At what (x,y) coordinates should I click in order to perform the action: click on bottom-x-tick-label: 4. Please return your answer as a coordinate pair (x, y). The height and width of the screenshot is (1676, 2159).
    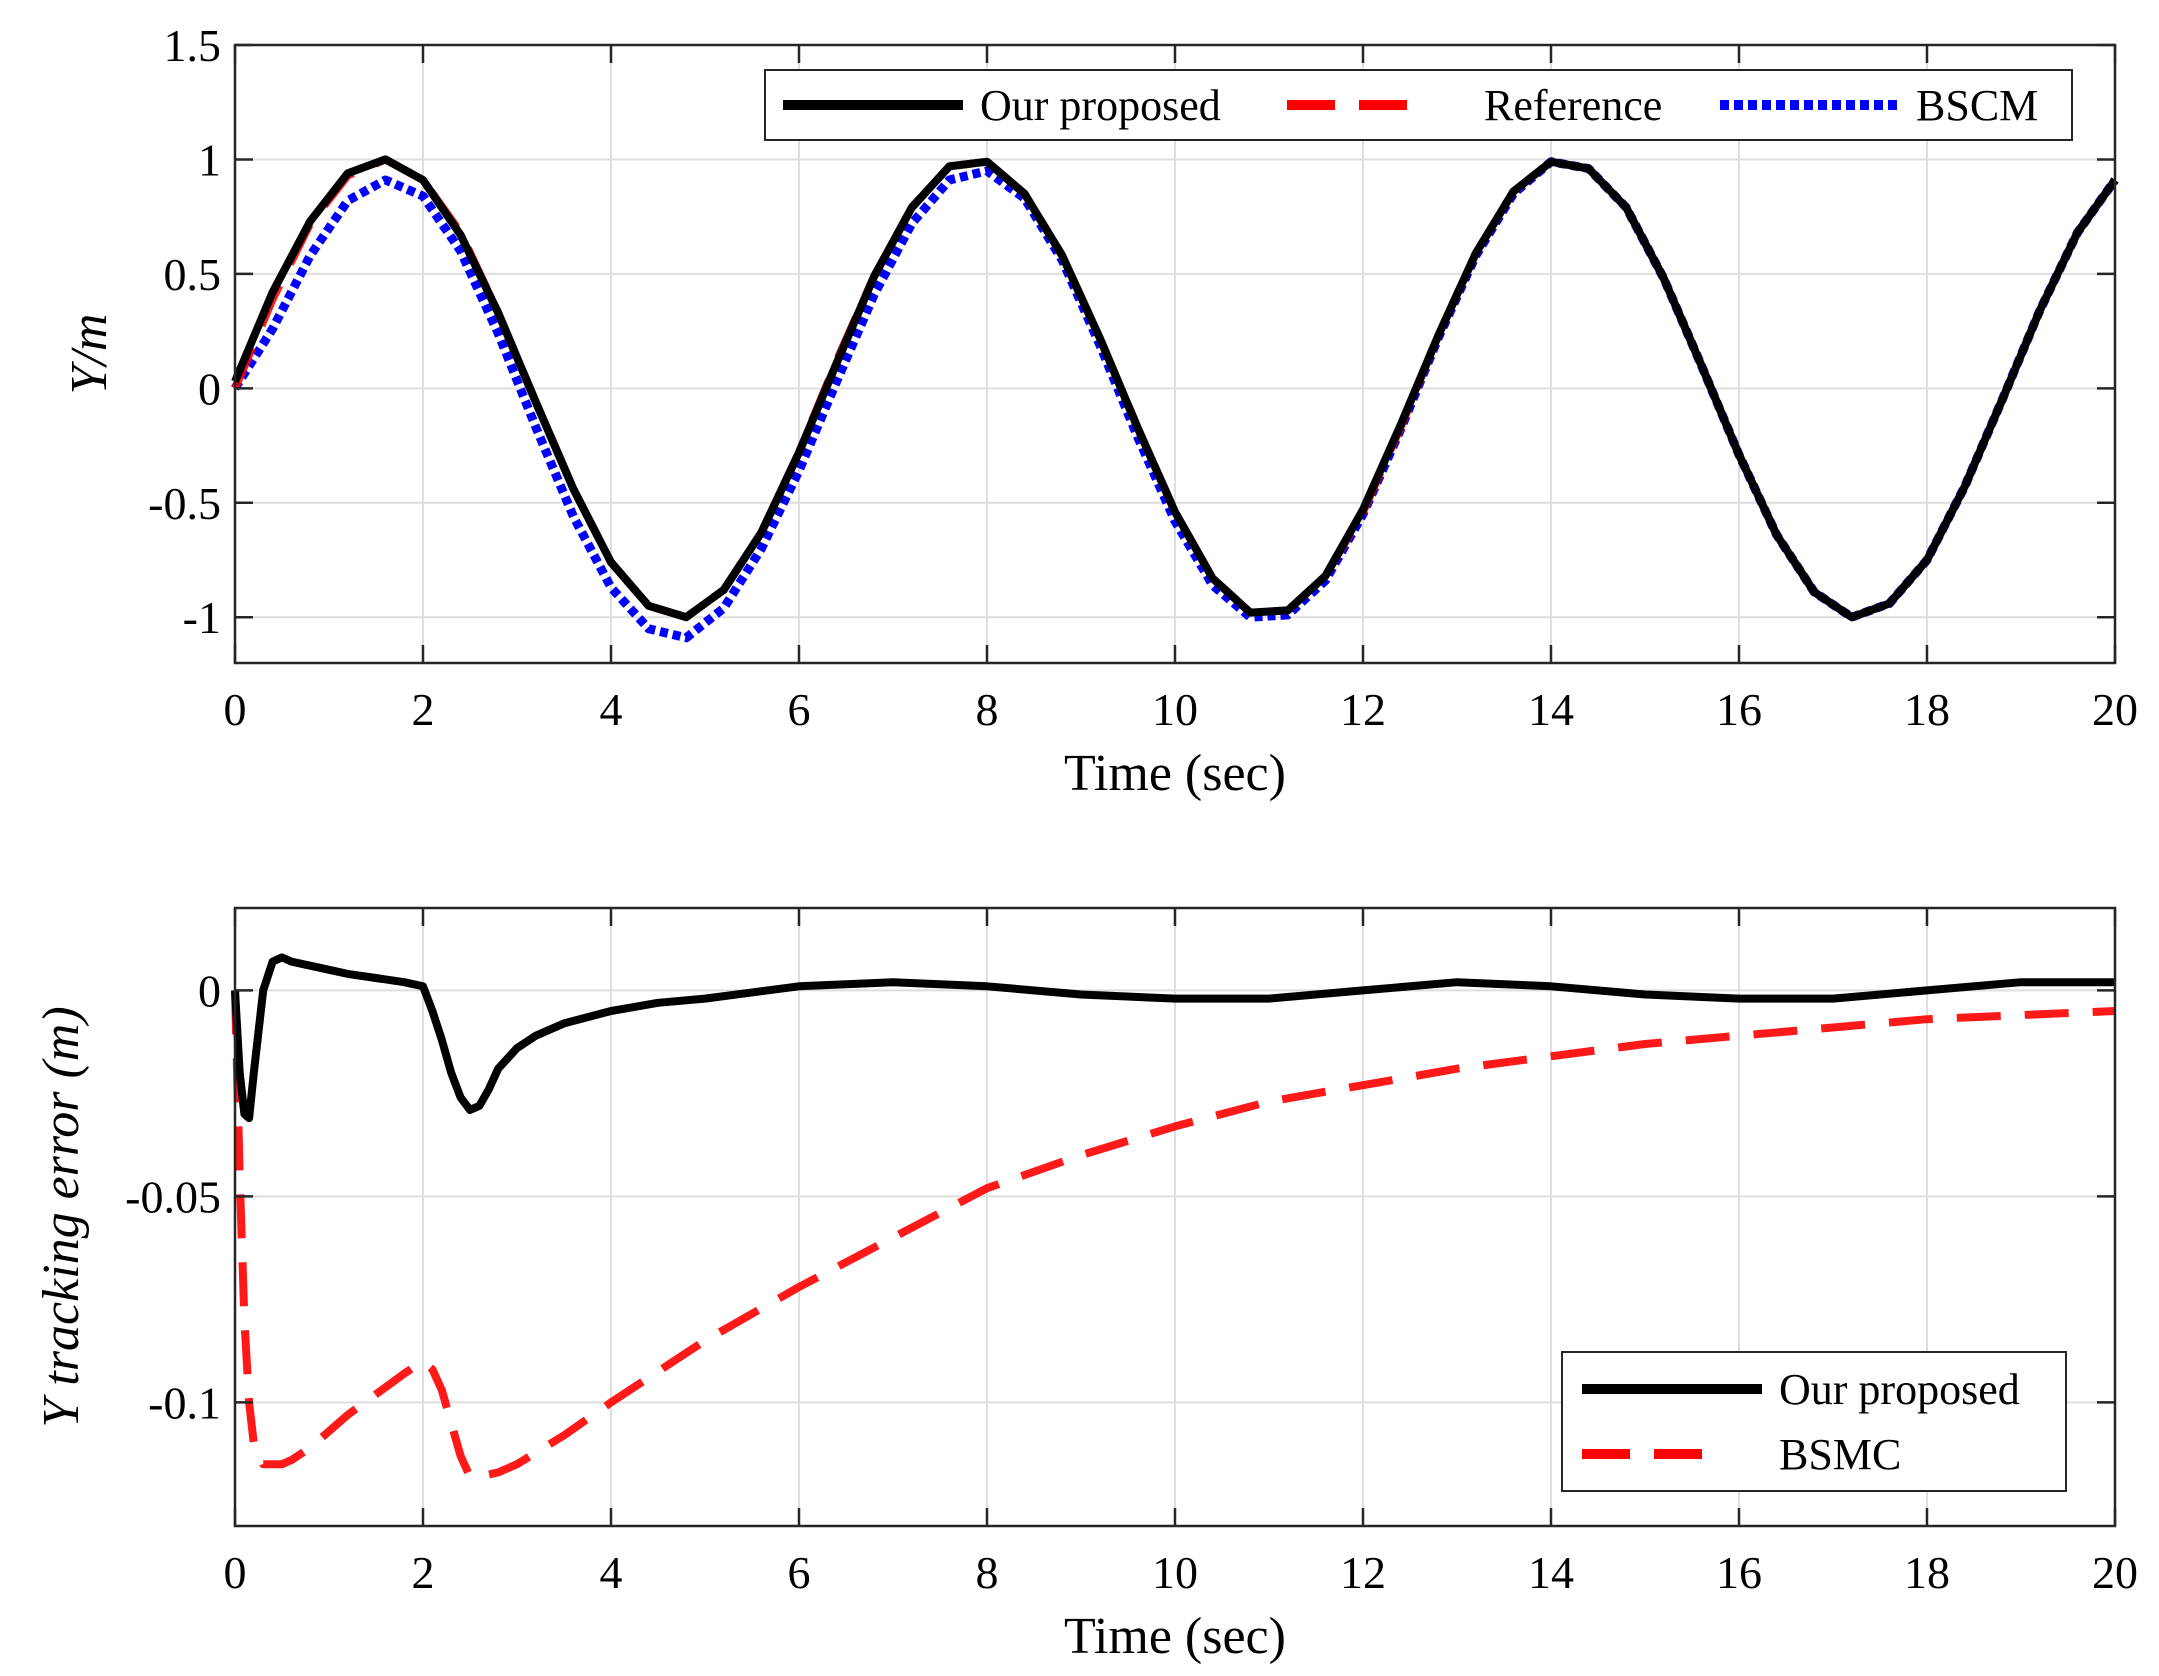
    Looking at the image, I should click on (611, 1572).